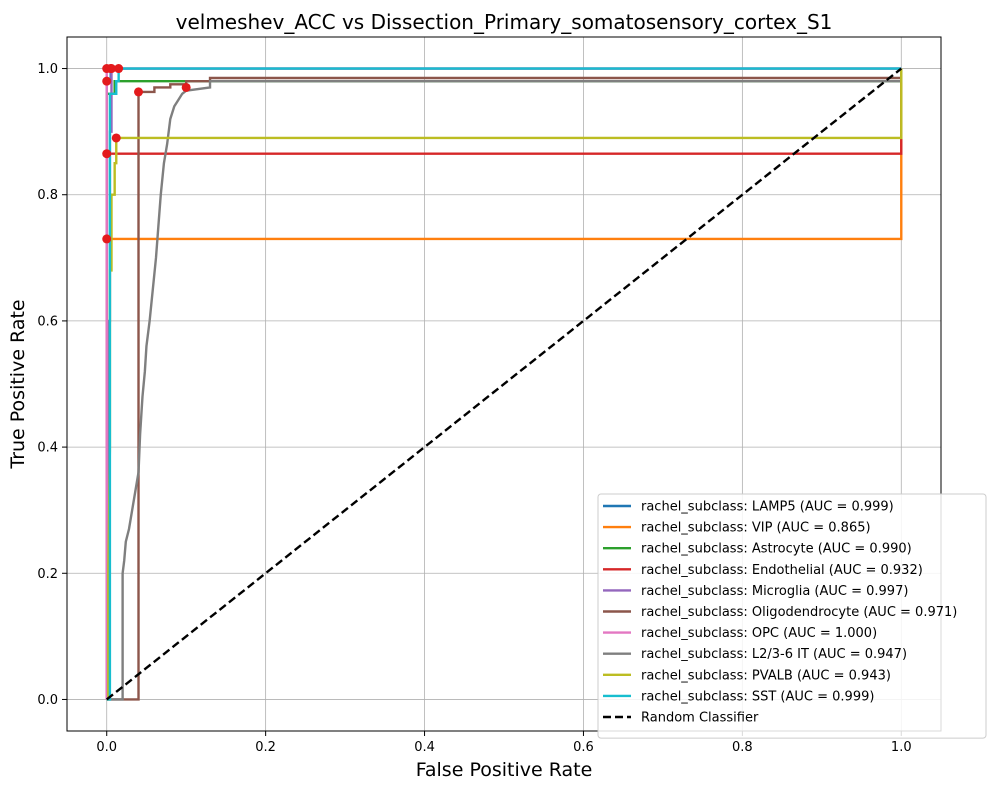  Describe the element at coordinates (901, 747) in the screenshot. I see `x-tick-label: 1.0` at that location.